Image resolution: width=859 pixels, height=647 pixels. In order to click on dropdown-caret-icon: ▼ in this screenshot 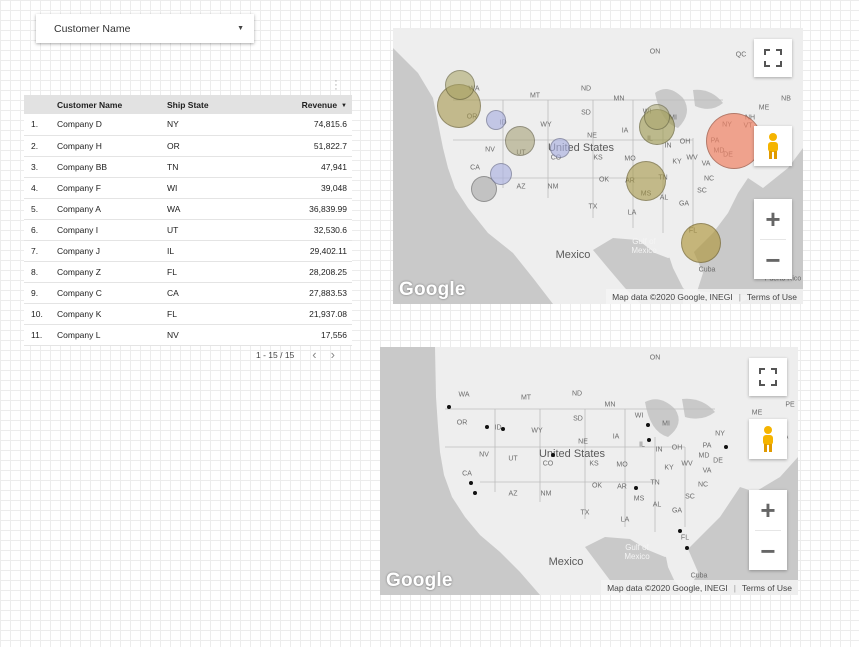, I will do `click(240, 28)`.